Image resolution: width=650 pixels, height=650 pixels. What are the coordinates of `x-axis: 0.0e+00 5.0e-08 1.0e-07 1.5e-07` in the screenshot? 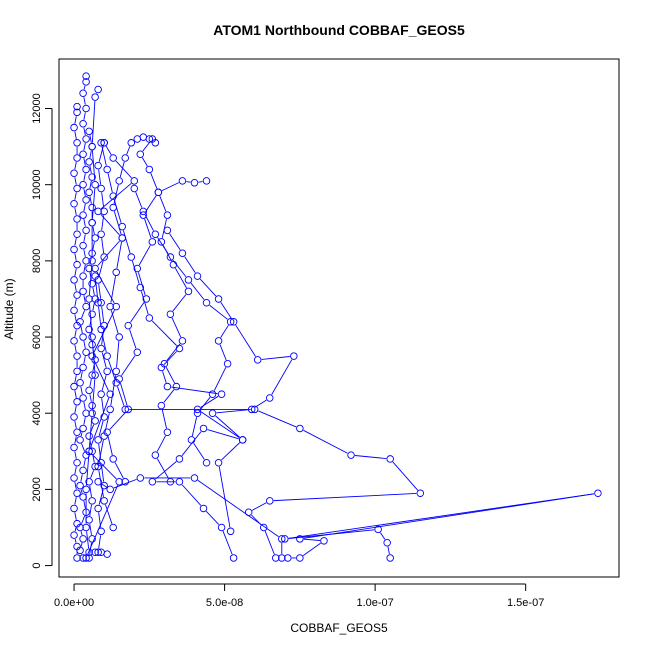 It's located at (299, 596).